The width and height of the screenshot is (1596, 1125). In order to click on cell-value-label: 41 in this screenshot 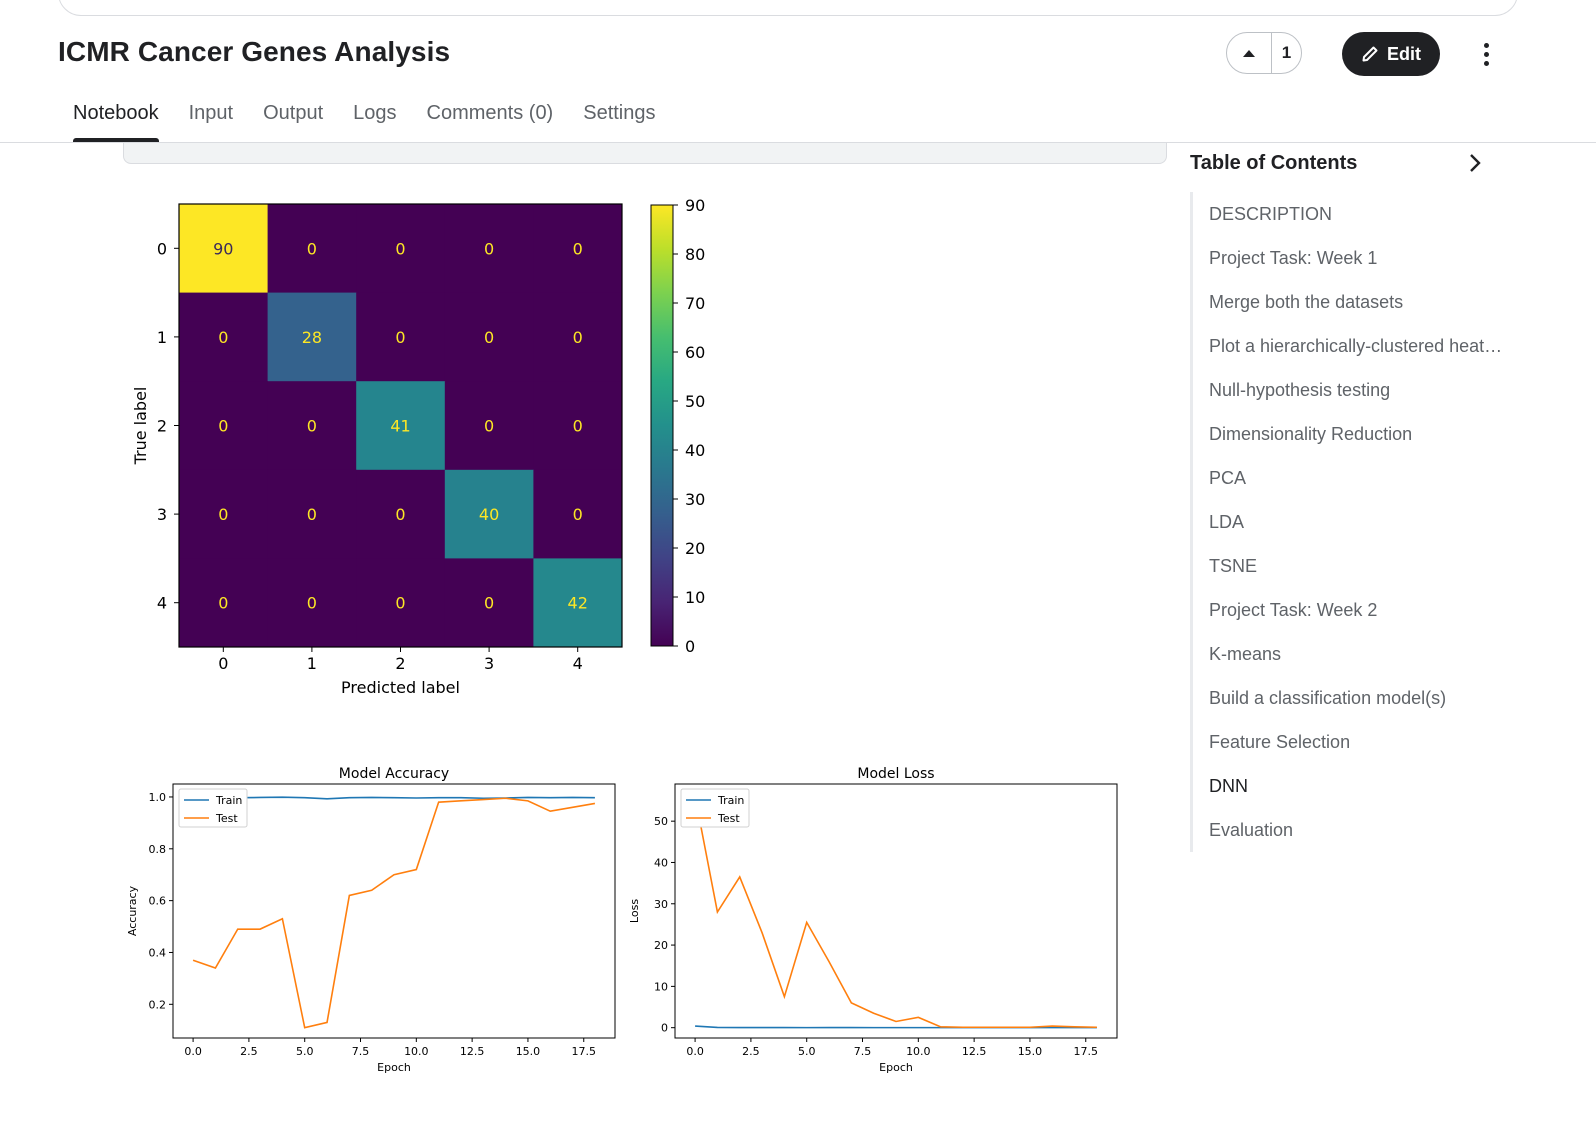, I will do `click(400, 426)`.